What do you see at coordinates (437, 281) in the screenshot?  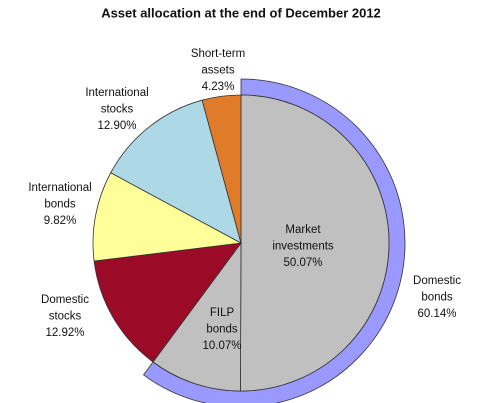 I see `ring-label: Domestic` at bounding box center [437, 281].